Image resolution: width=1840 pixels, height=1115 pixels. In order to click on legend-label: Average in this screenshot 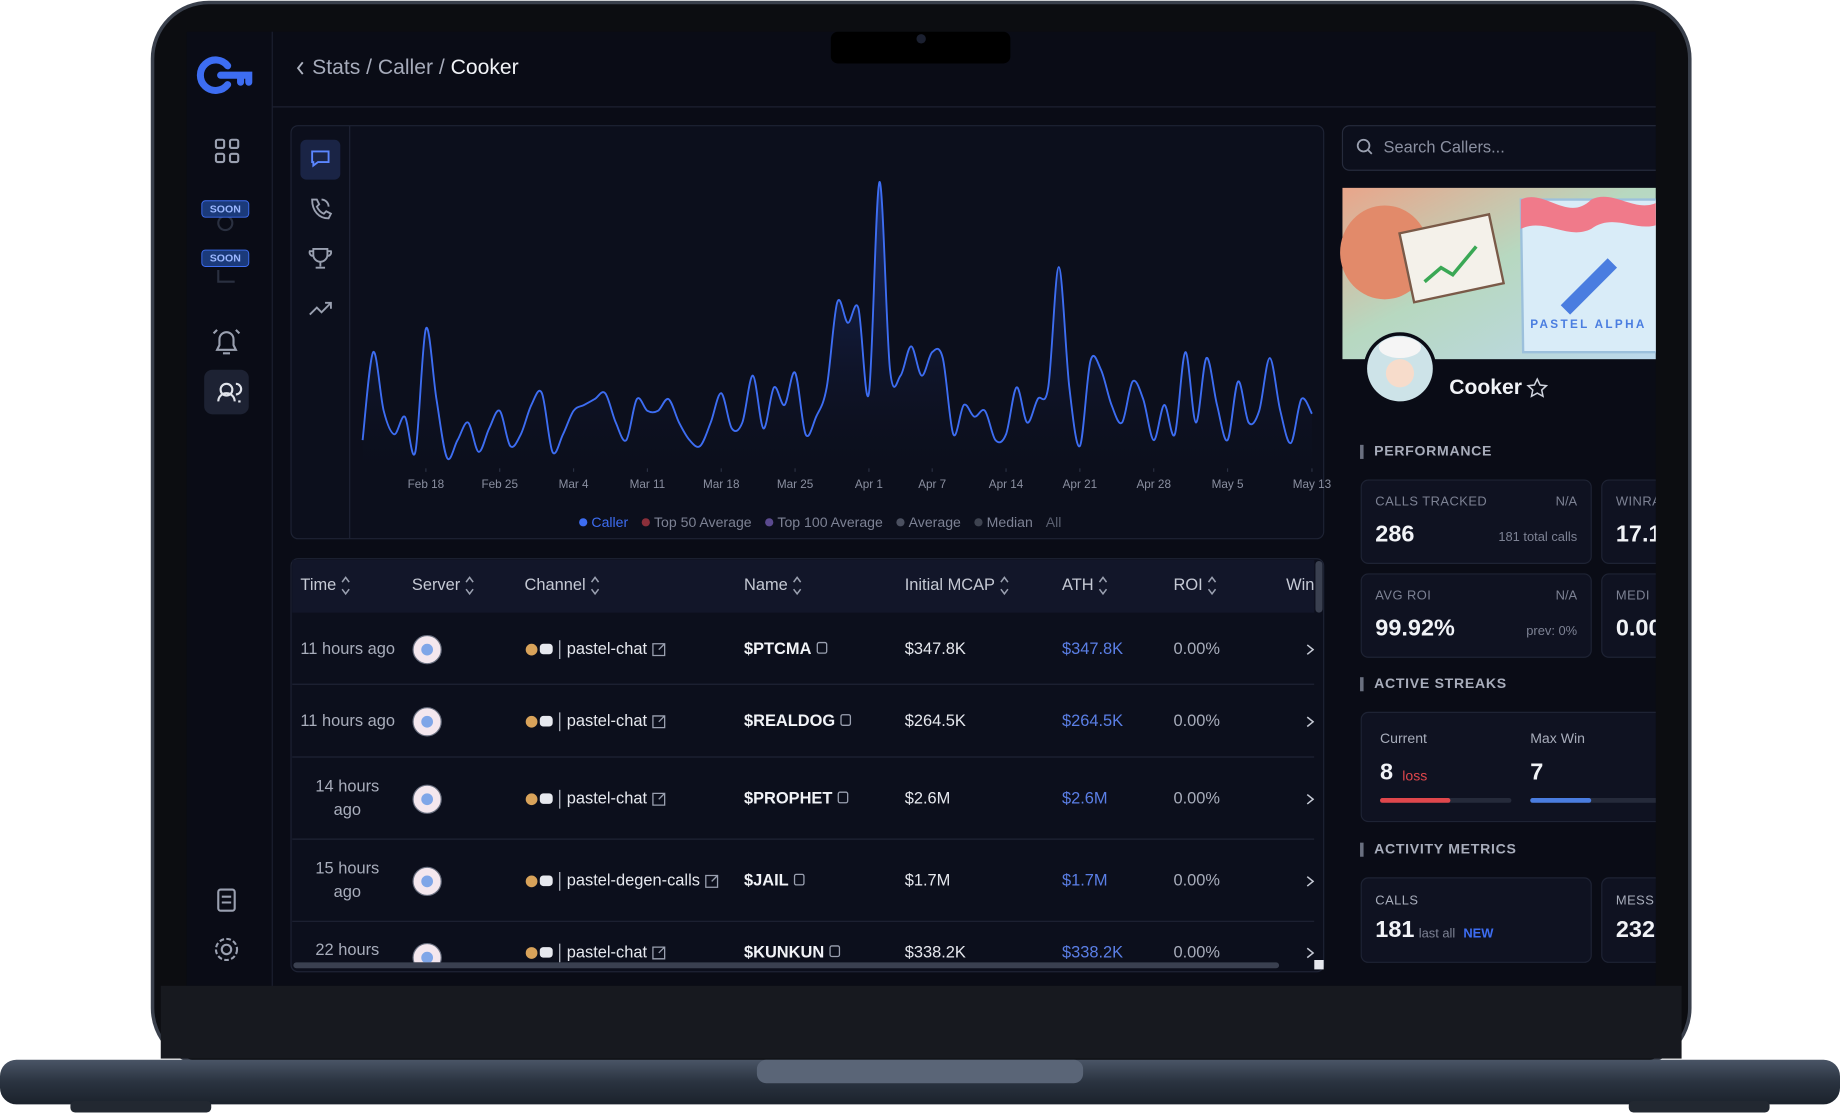, I will do `click(935, 522)`.